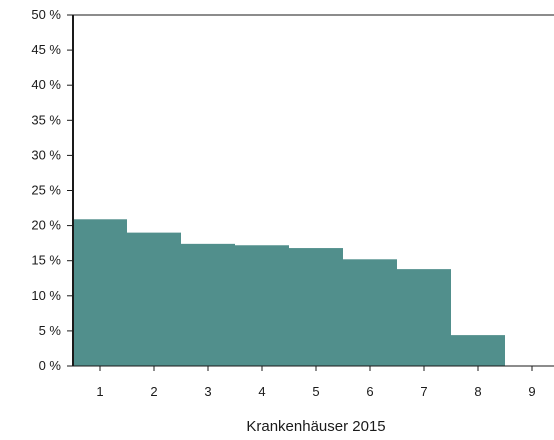 The width and height of the screenshot is (554, 440). I want to click on x-tick-label-8: 8, so click(477, 391).